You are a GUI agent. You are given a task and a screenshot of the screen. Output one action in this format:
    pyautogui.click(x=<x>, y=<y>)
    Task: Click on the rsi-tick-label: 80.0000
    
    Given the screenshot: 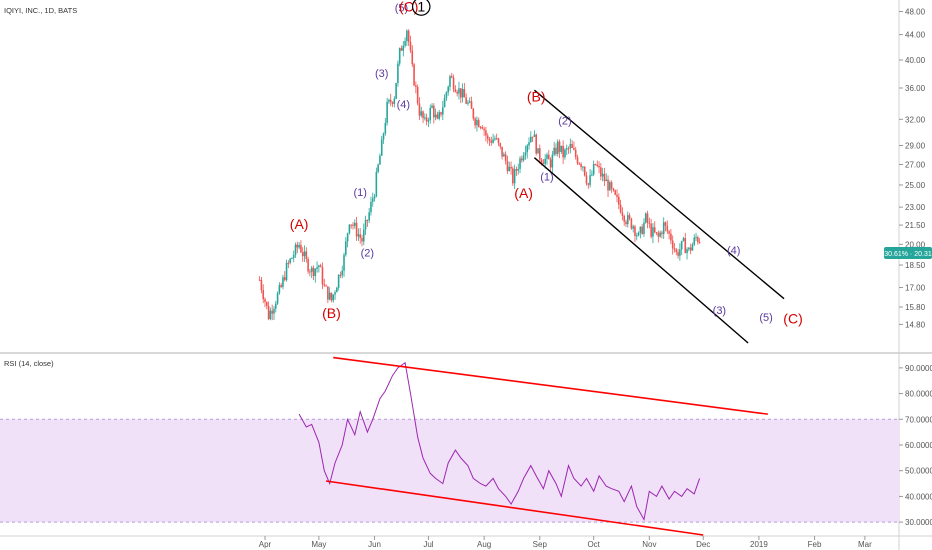 What is the action you would take?
    pyautogui.click(x=918, y=394)
    